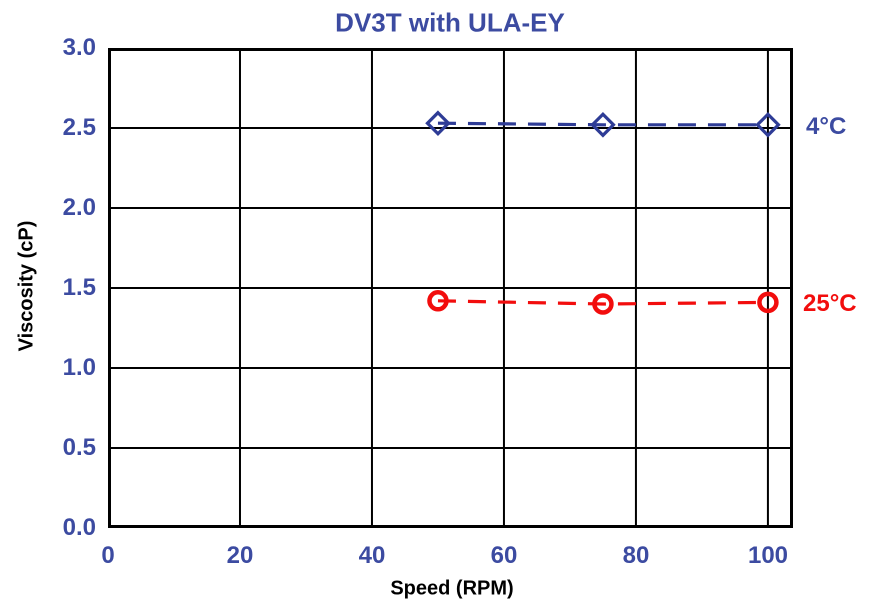 This screenshot has width=879, height=613. What do you see at coordinates (79, 367) in the screenshot?
I see `y-tick-1_0: 1.0` at bounding box center [79, 367].